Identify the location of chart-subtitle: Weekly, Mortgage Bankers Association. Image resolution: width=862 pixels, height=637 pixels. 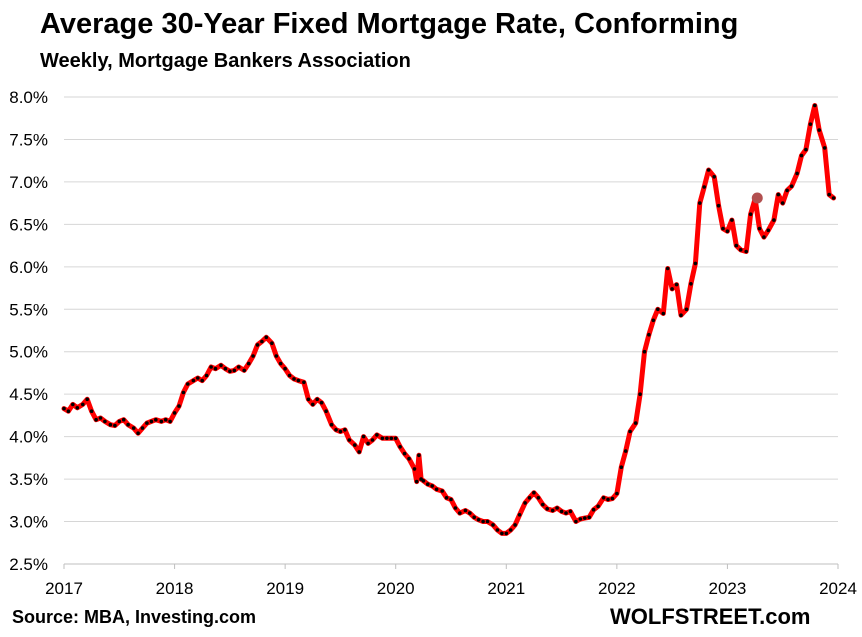
(225, 61).